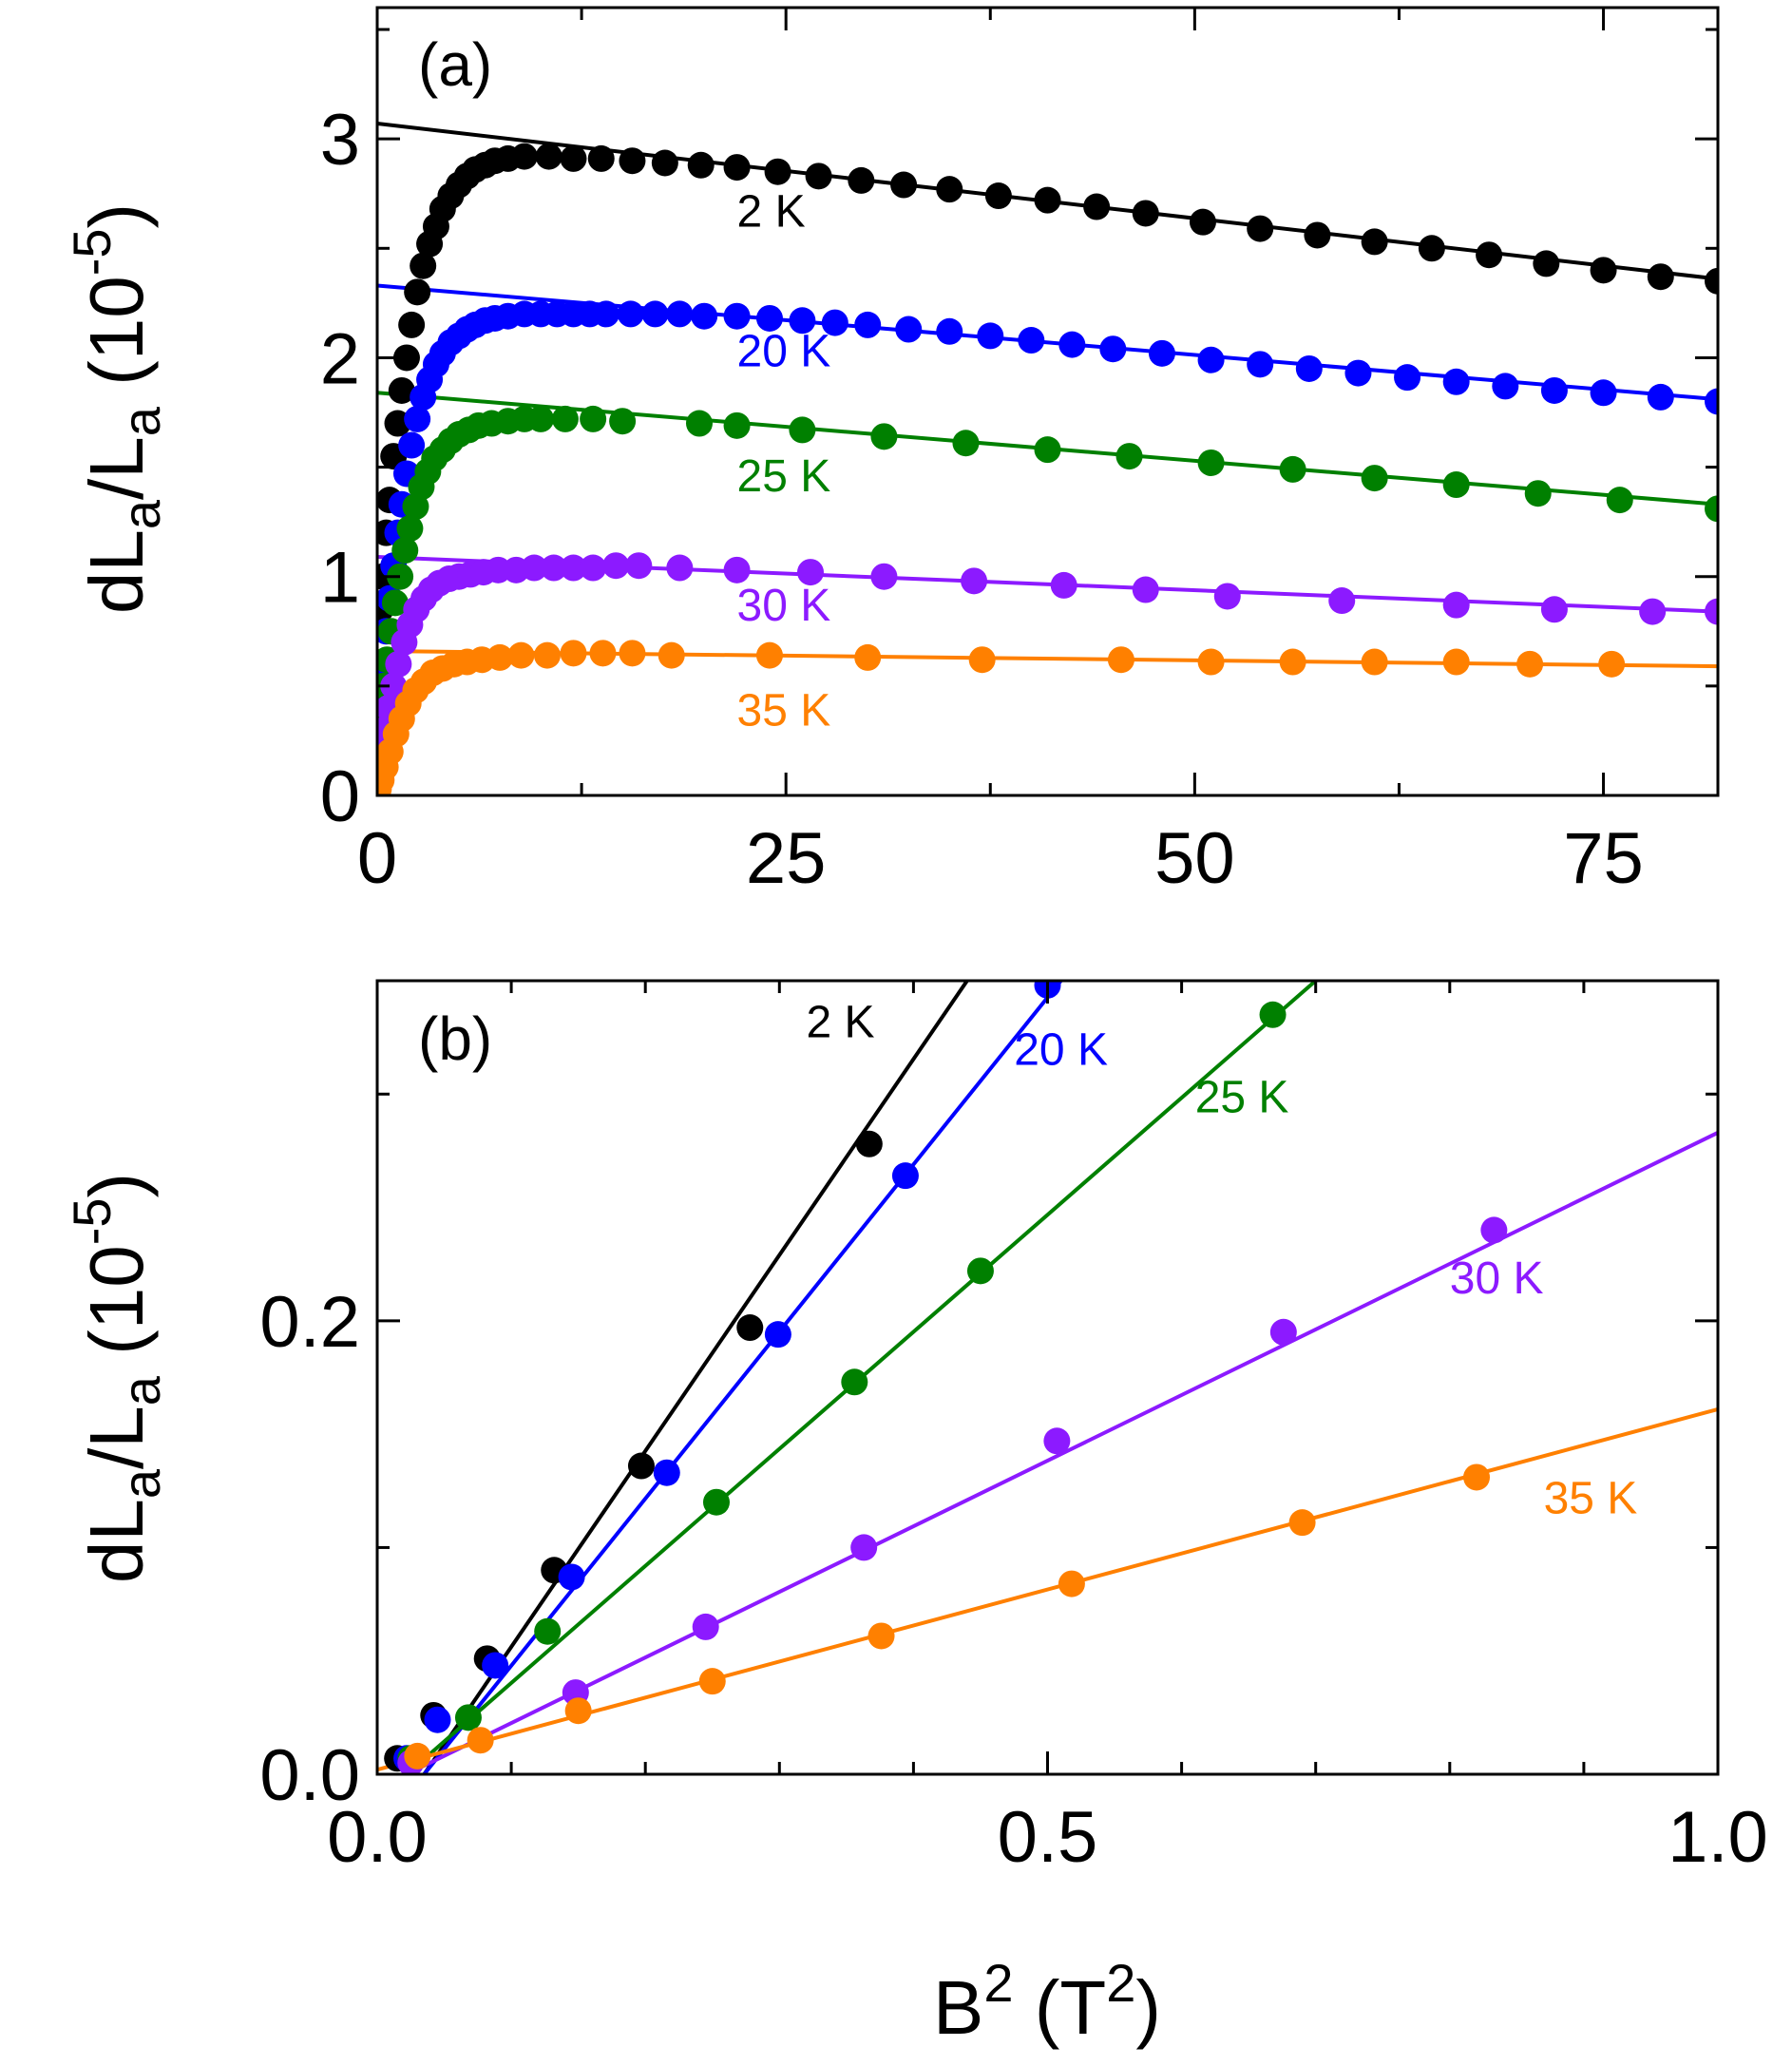  What do you see at coordinates (340, 358) in the screenshot?
I see `panel-a-ytick-label: 2` at bounding box center [340, 358].